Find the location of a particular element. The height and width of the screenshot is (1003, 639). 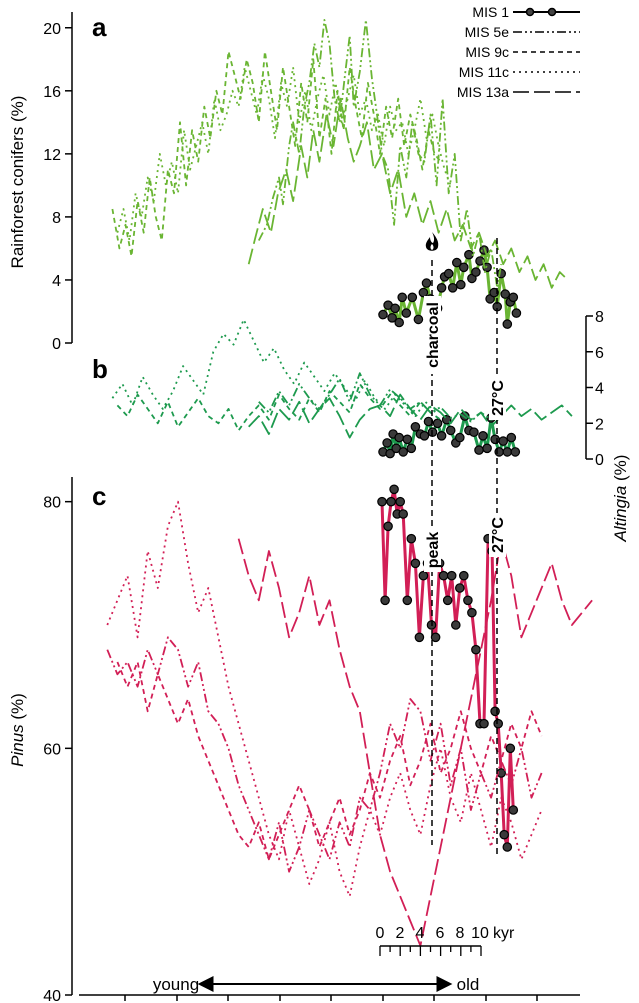

peak-label: peak is located at coordinates (433, 550).